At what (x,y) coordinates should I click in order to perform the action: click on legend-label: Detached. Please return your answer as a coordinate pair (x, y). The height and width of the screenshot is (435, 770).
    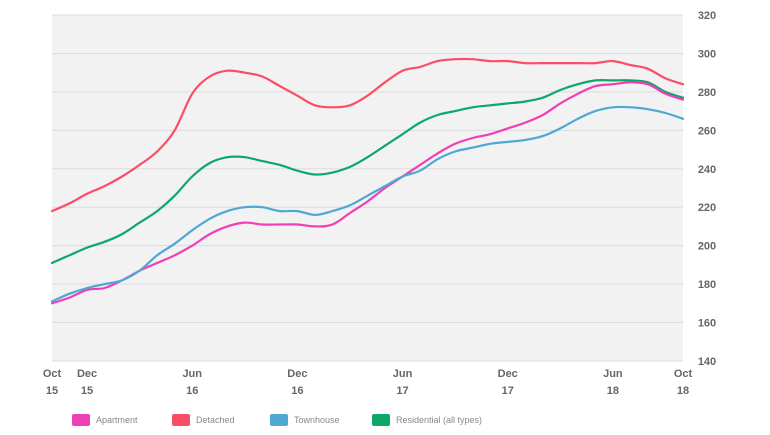
    Looking at the image, I should click on (215, 420).